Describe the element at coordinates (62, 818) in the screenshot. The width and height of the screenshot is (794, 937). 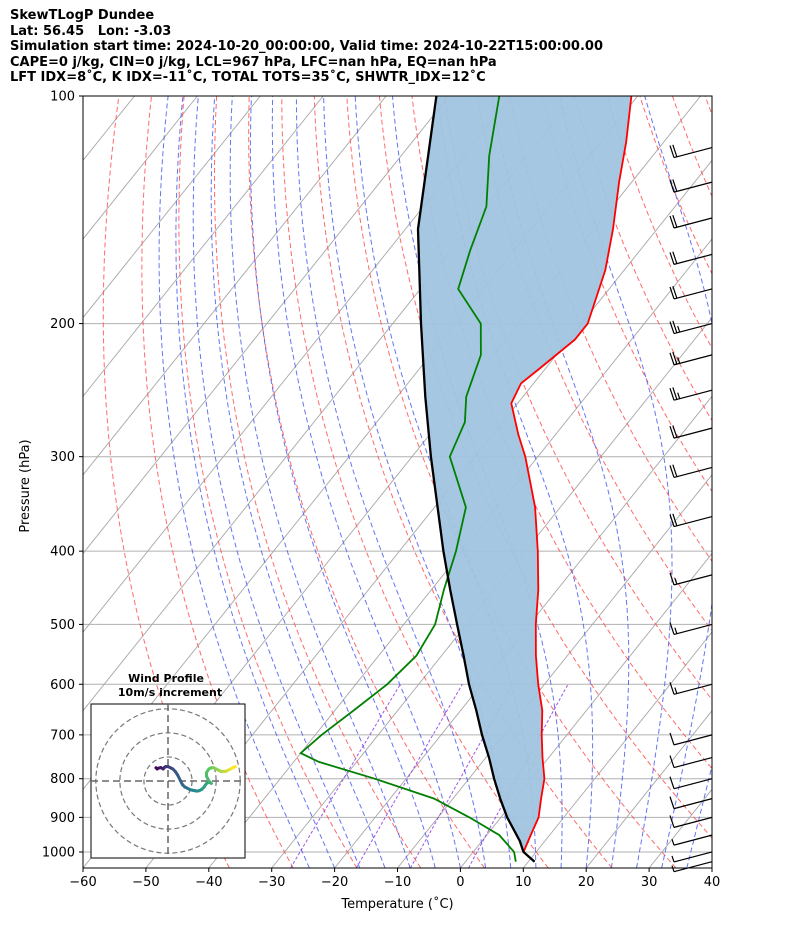
I see `y-tick-label: 900` at that location.